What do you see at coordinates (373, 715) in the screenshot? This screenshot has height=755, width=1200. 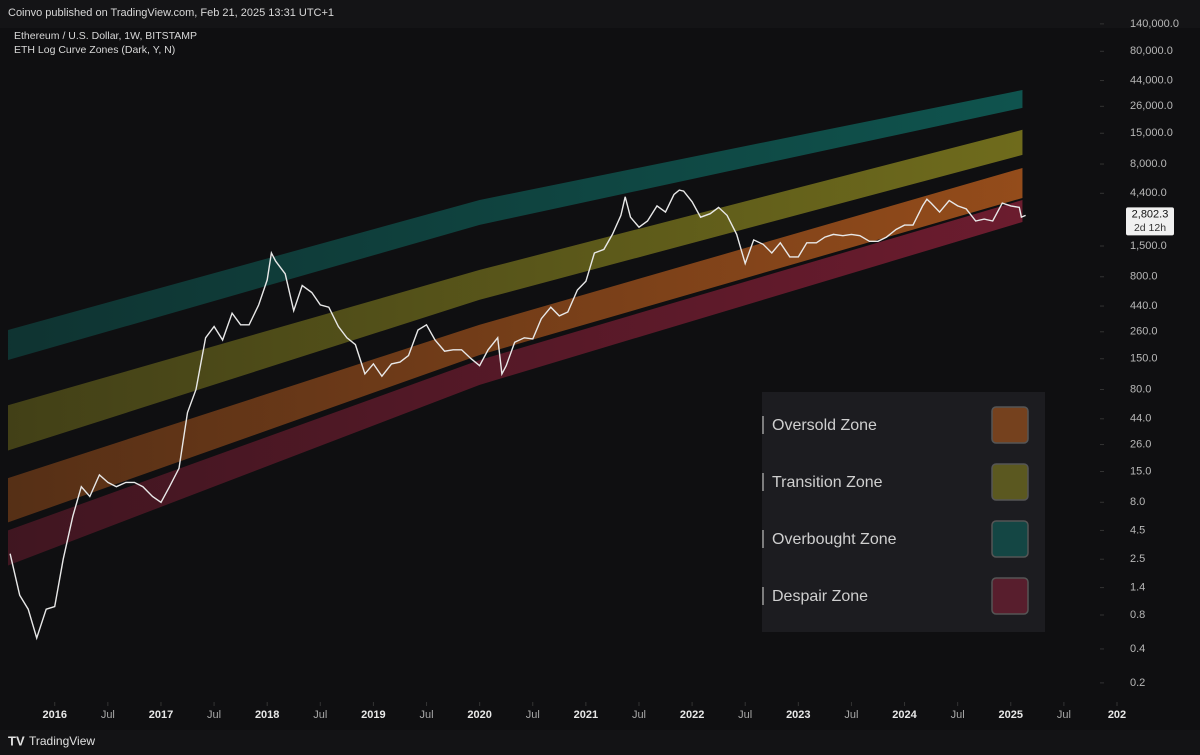 I see `x-tick-label: 2019` at bounding box center [373, 715].